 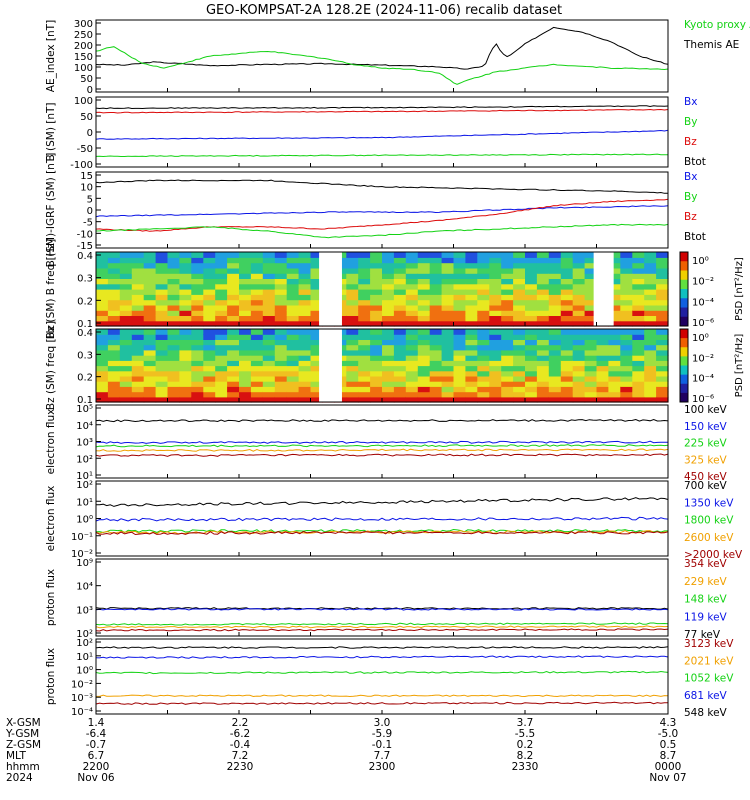 I want to click on legend-entry: Bx, so click(x=690, y=102).